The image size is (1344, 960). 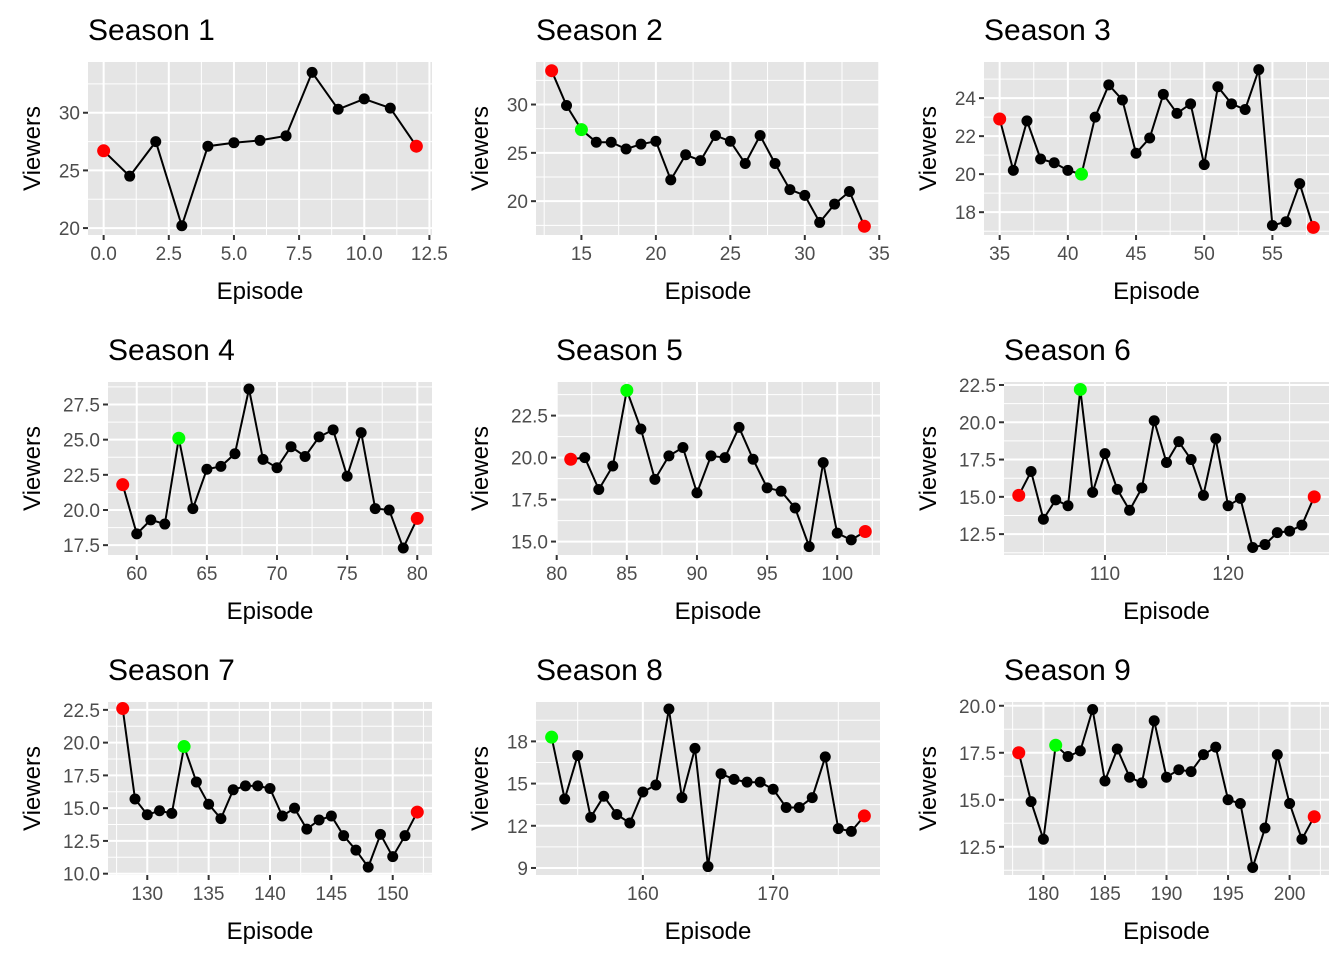 What do you see at coordinates (1067, 670) in the screenshot?
I see `panel-title: Season 9` at bounding box center [1067, 670].